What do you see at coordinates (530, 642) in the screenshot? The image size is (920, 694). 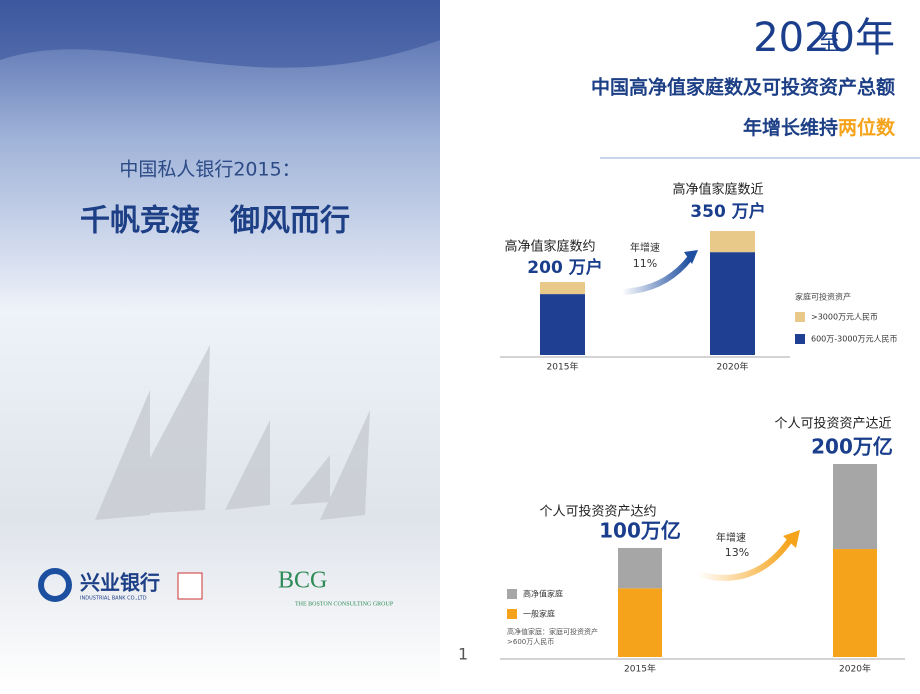 I see `legend-note: >600万人民币` at bounding box center [530, 642].